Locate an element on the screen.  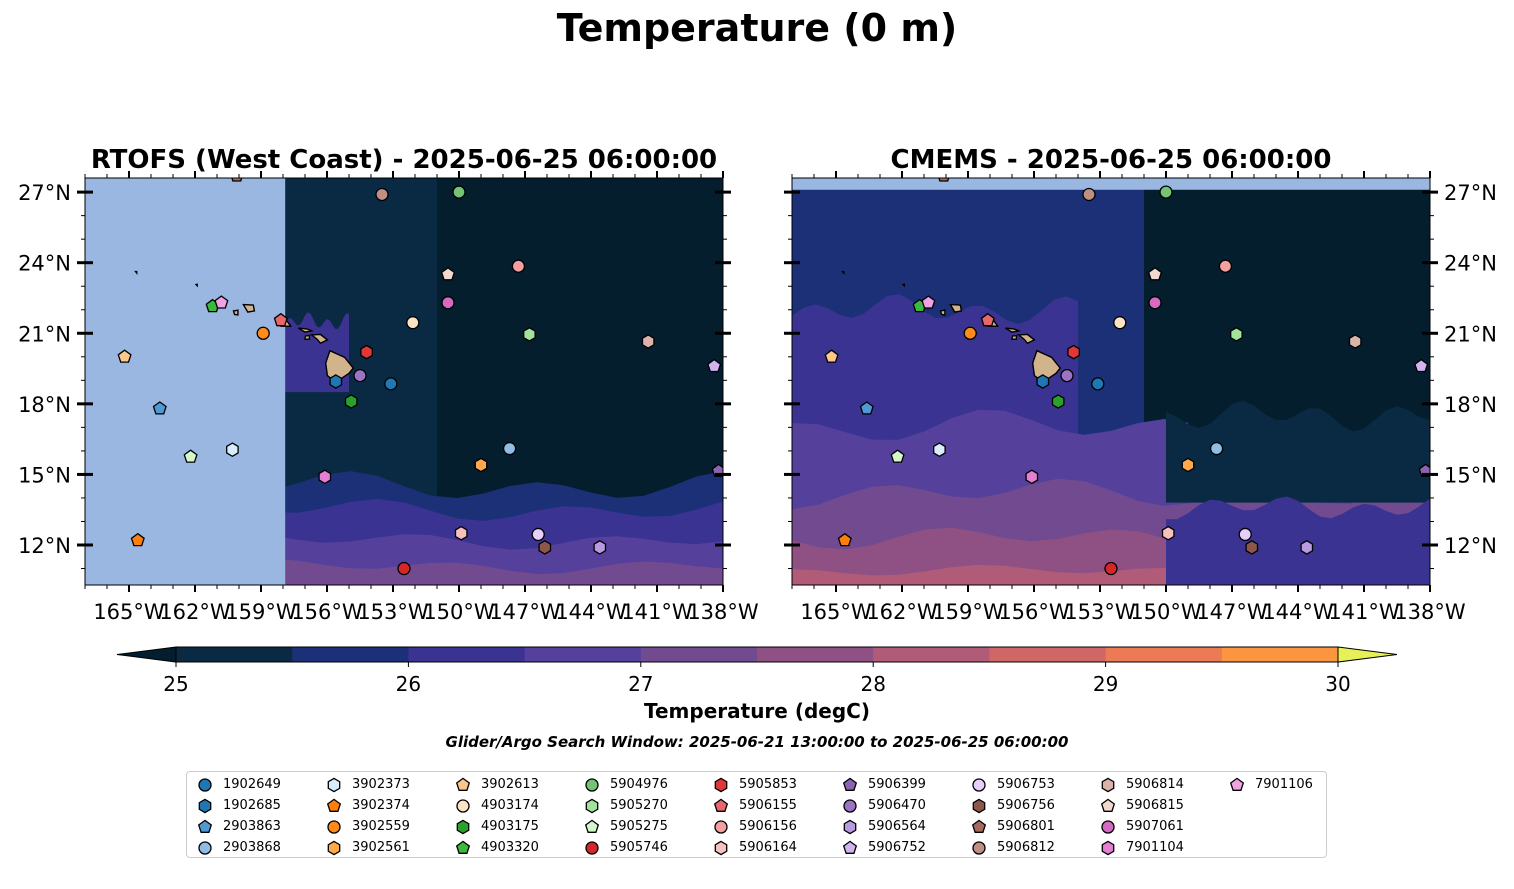
legend-item-5905746: 5905746 is located at coordinates (626, 847).